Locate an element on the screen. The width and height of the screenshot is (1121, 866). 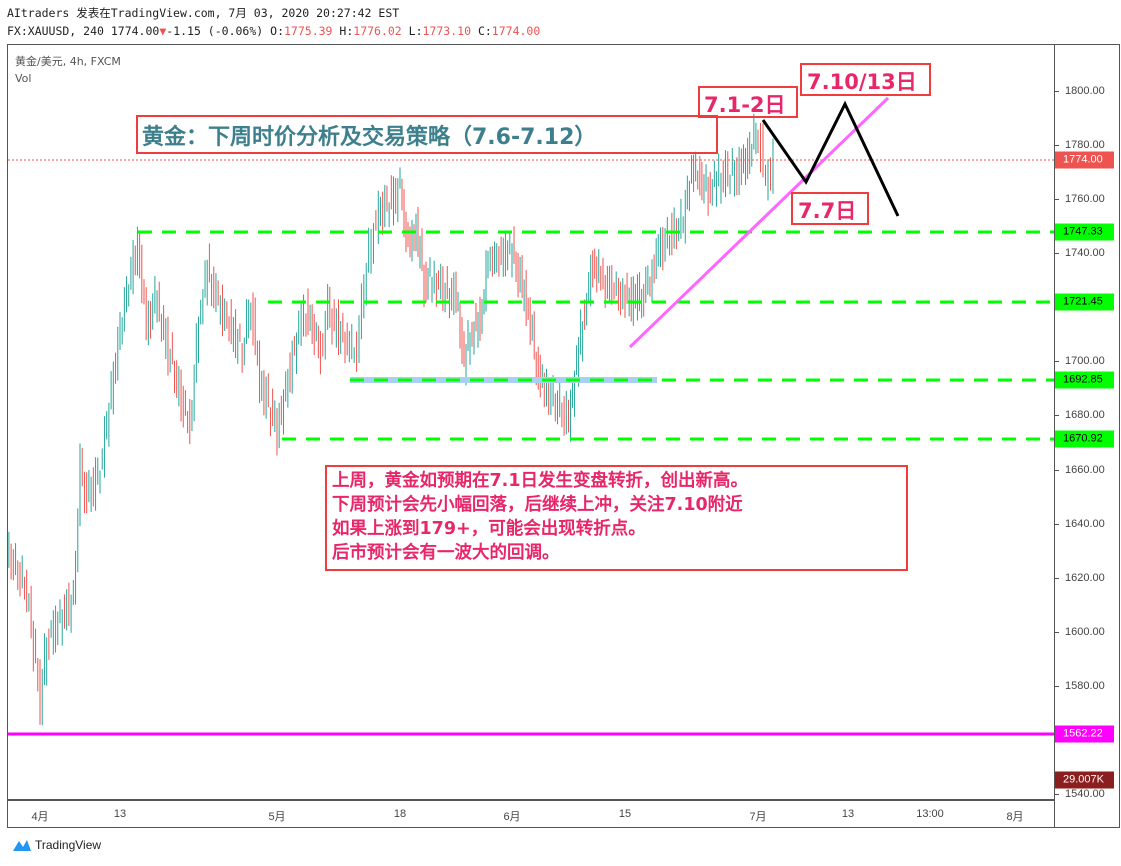
y-tick-label: 1780.00 is located at coordinates (1080, 145).